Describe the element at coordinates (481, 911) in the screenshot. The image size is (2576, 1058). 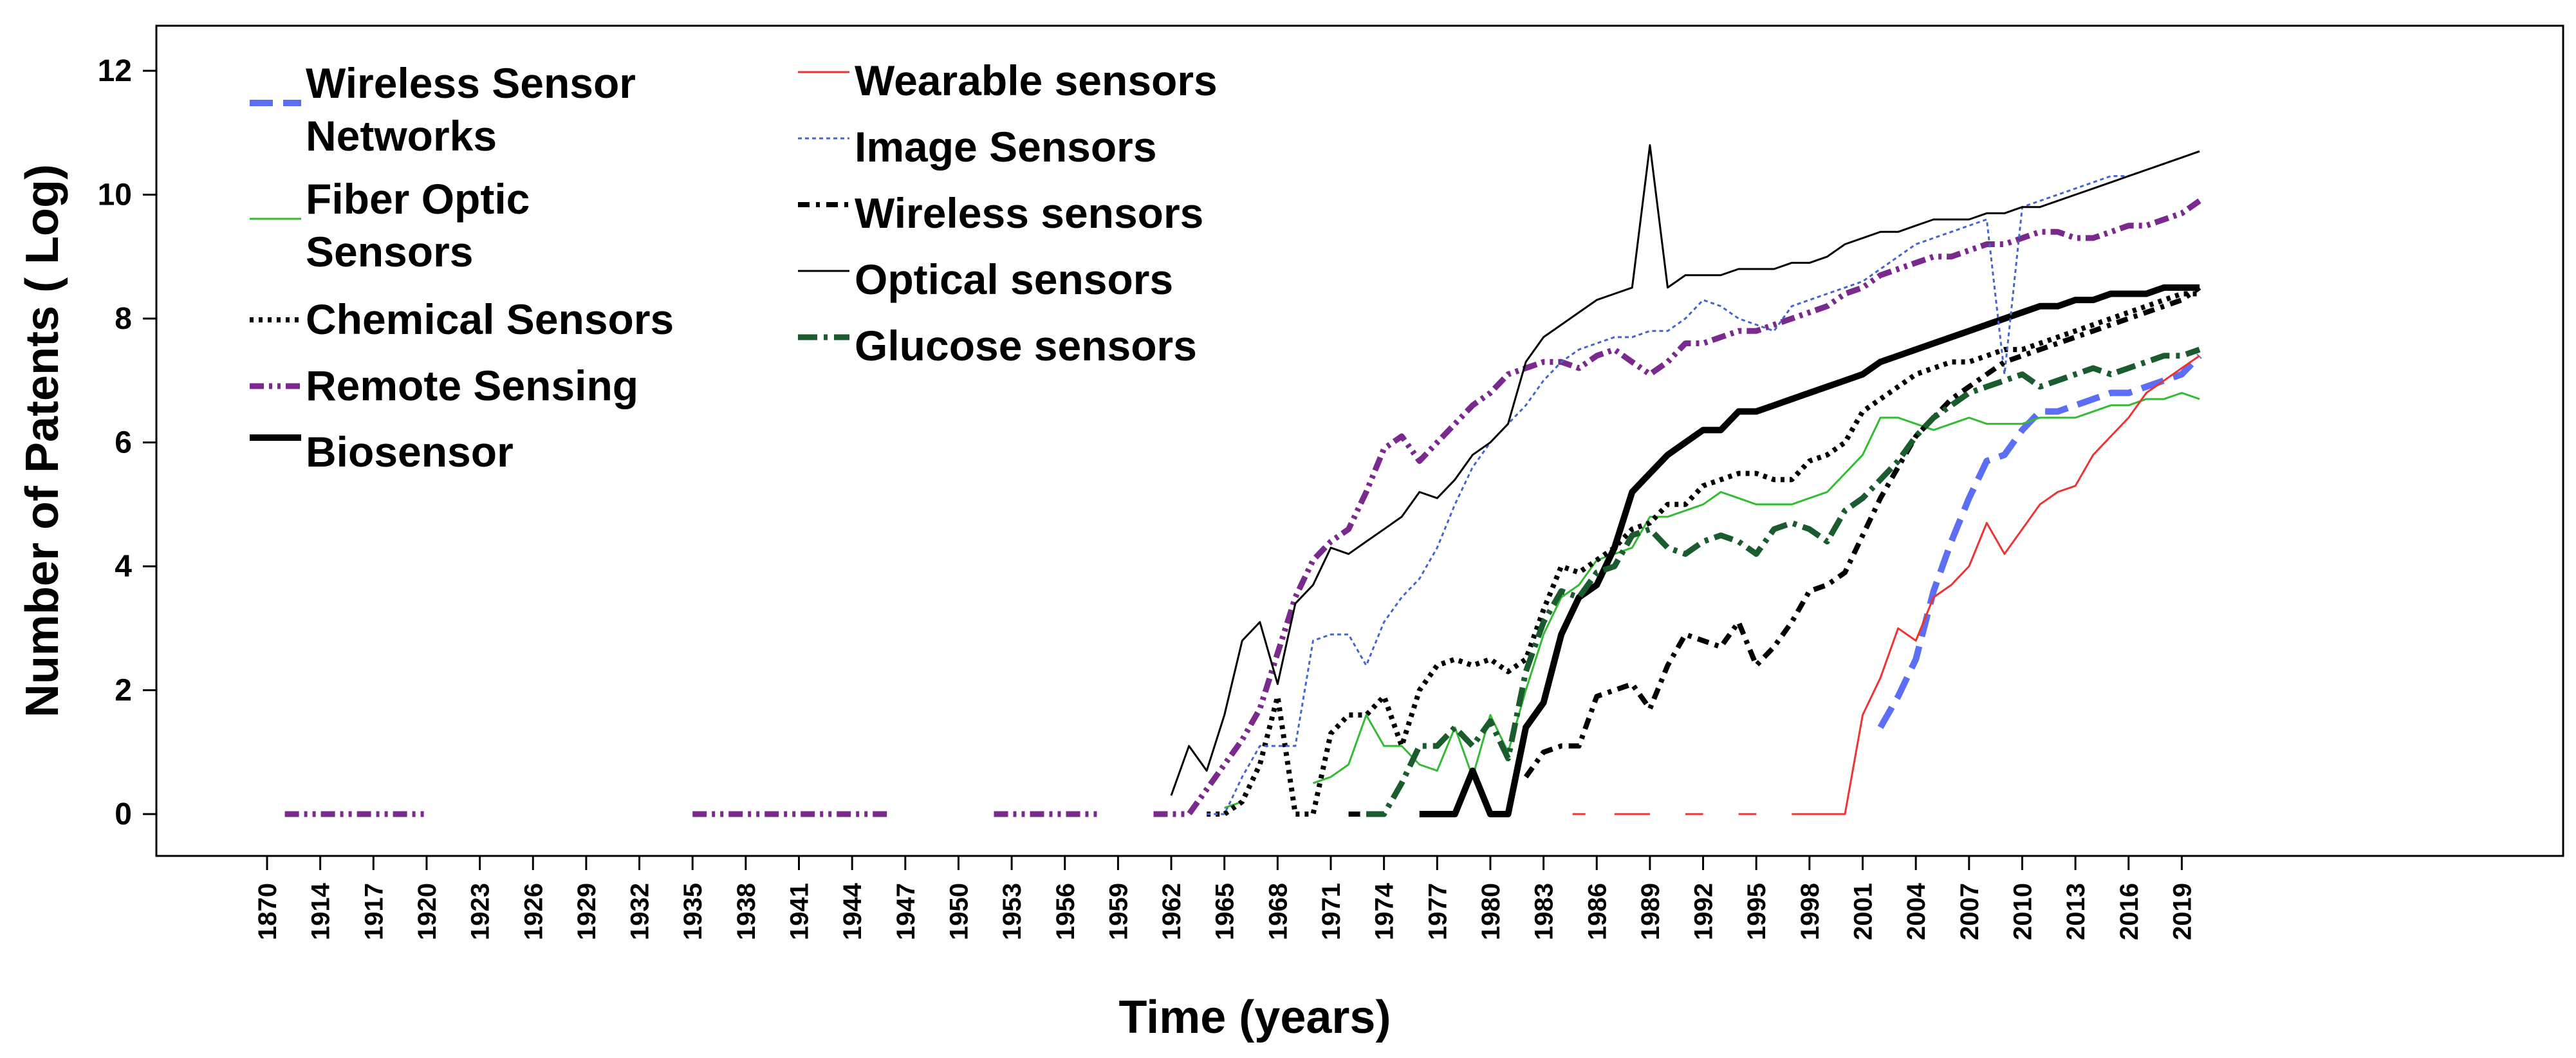
I see `x-tick-label: 1923` at that location.